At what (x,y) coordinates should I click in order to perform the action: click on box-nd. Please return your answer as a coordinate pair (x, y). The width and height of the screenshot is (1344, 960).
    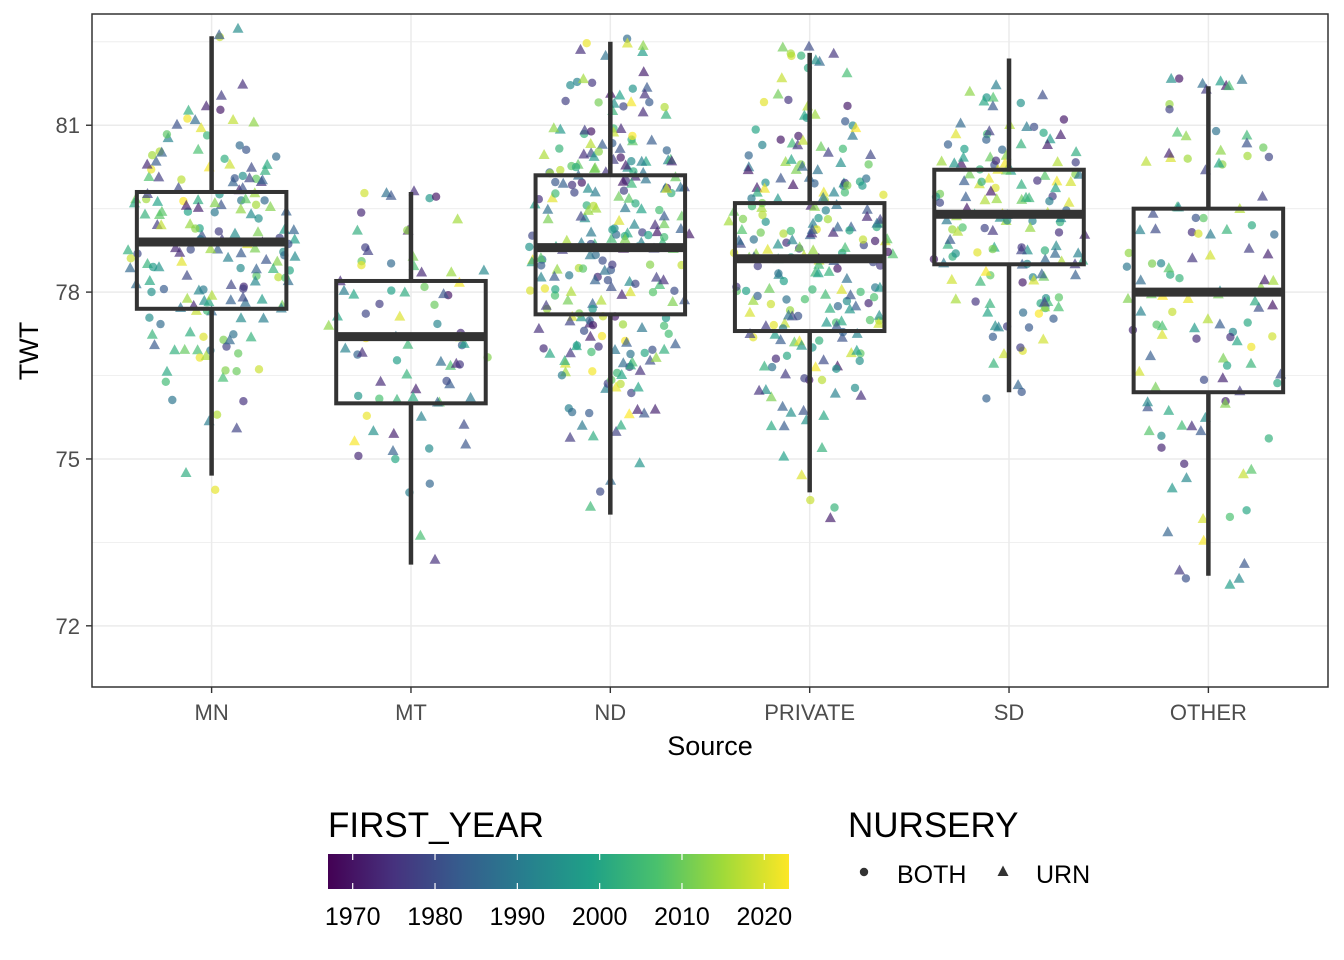
    Looking at the image, I should click on (610, 278).